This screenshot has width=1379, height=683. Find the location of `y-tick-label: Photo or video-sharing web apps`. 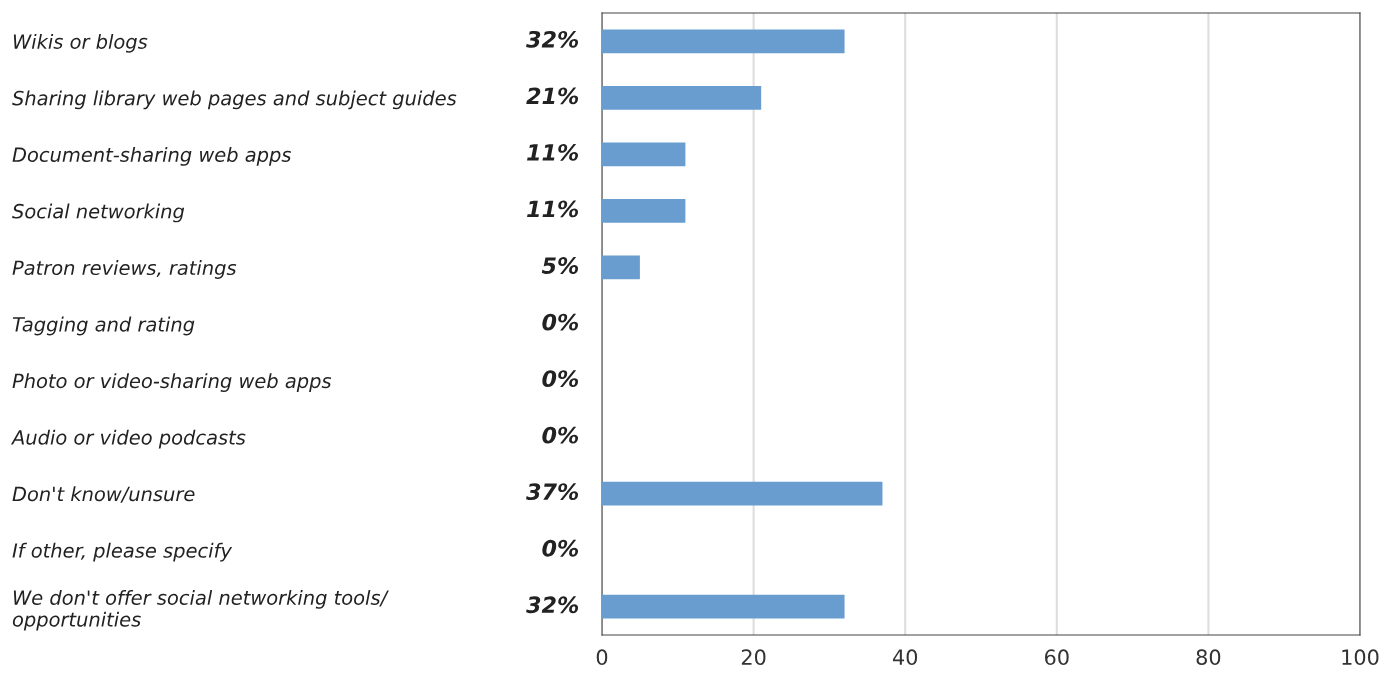

y-tick-label: Photo or video-sharing web apps is located at coordinates (172, 382).